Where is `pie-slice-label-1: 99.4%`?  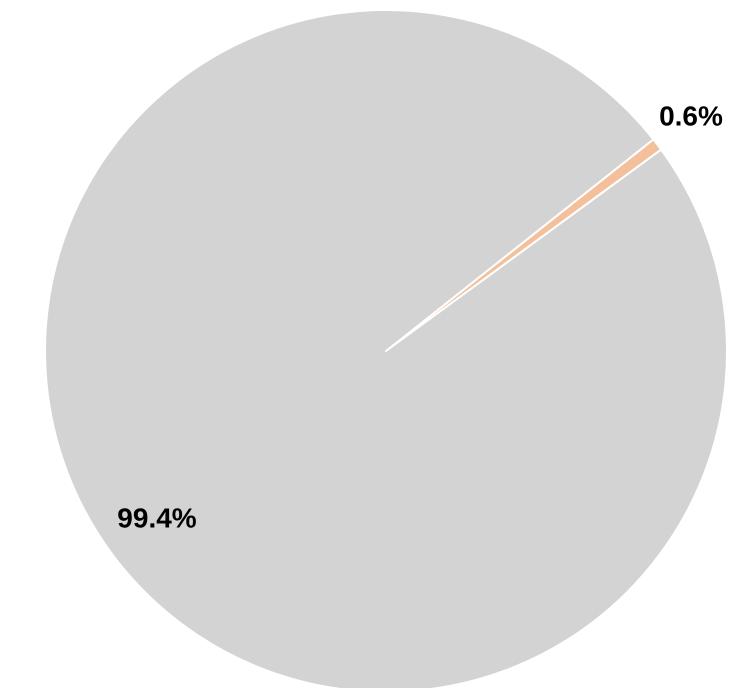 pie-slice-label-1: 99.4% is located at coordinates (156, 517).